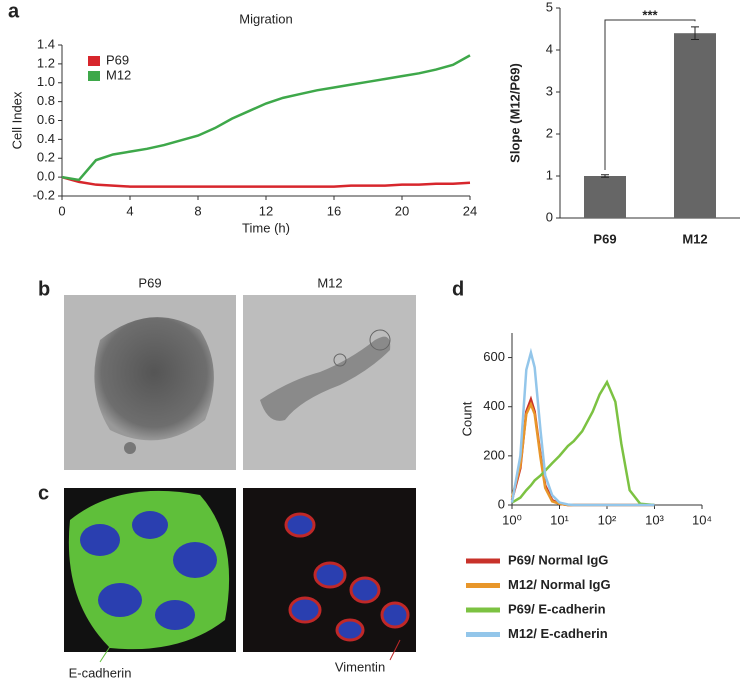 This screenshot has width=754, height=685. What do you see at coordinates (549, 48) in the screenshot?
I see `y-tick-label: 4` at bounding box center [549, 48].